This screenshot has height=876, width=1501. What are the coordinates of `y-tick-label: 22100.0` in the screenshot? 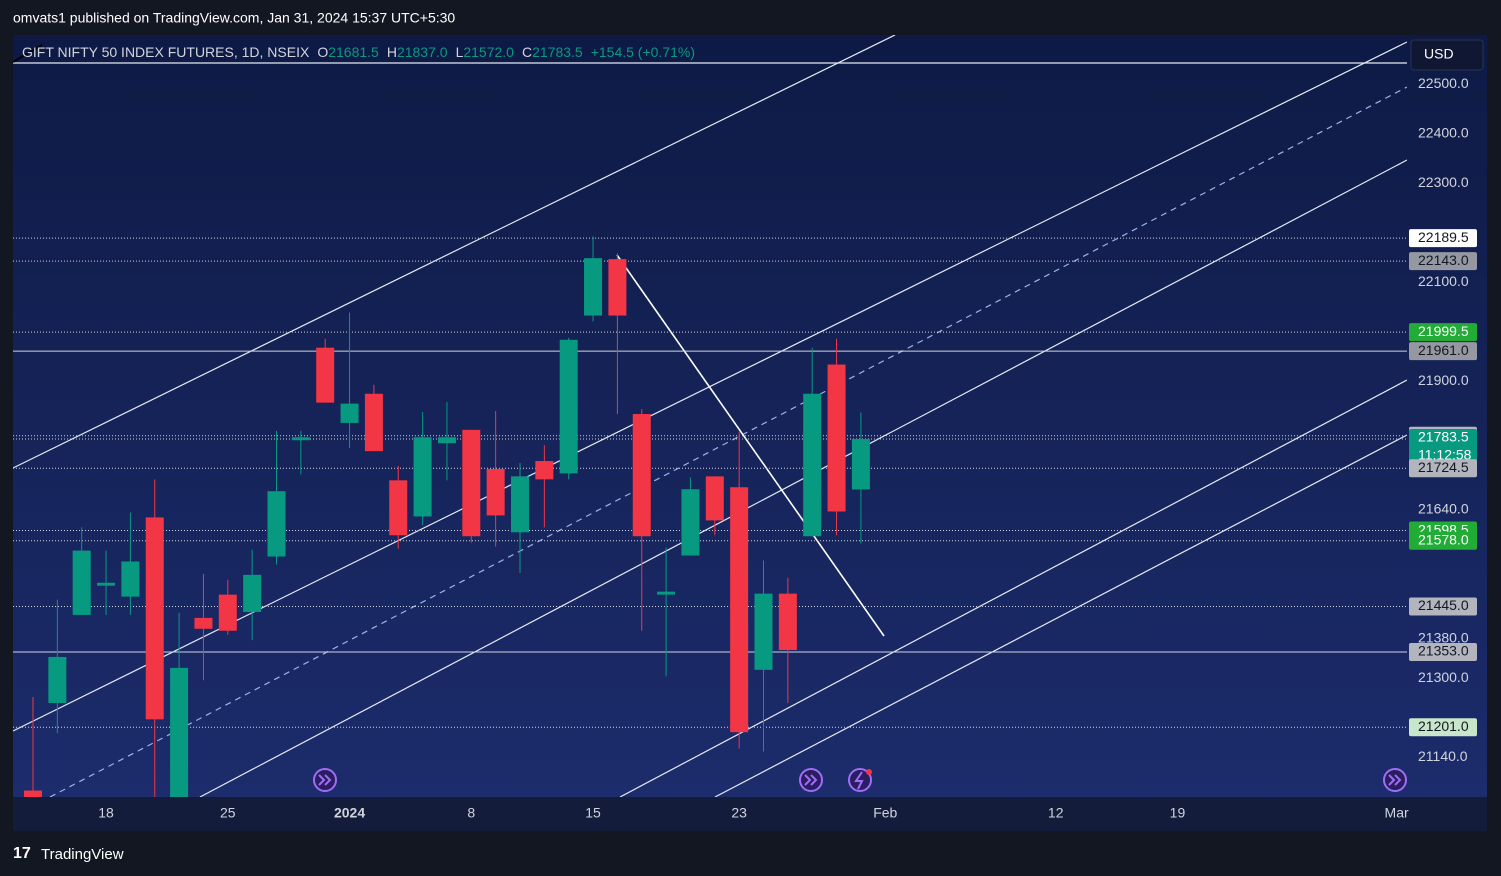 It's located at (1443, 281).